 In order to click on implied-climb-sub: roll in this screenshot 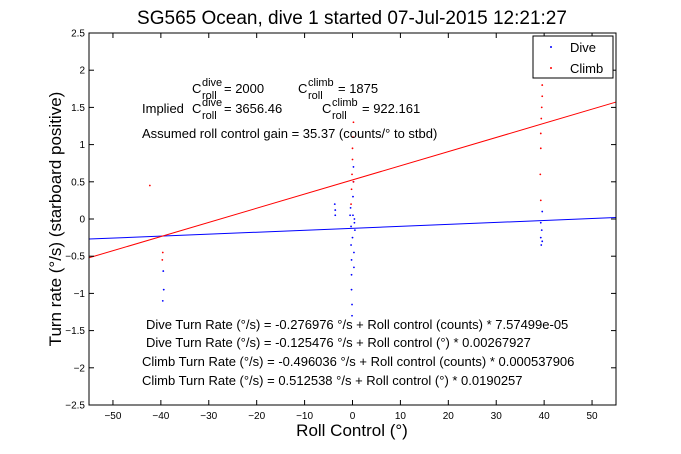, I will do `click(339, 116)`.